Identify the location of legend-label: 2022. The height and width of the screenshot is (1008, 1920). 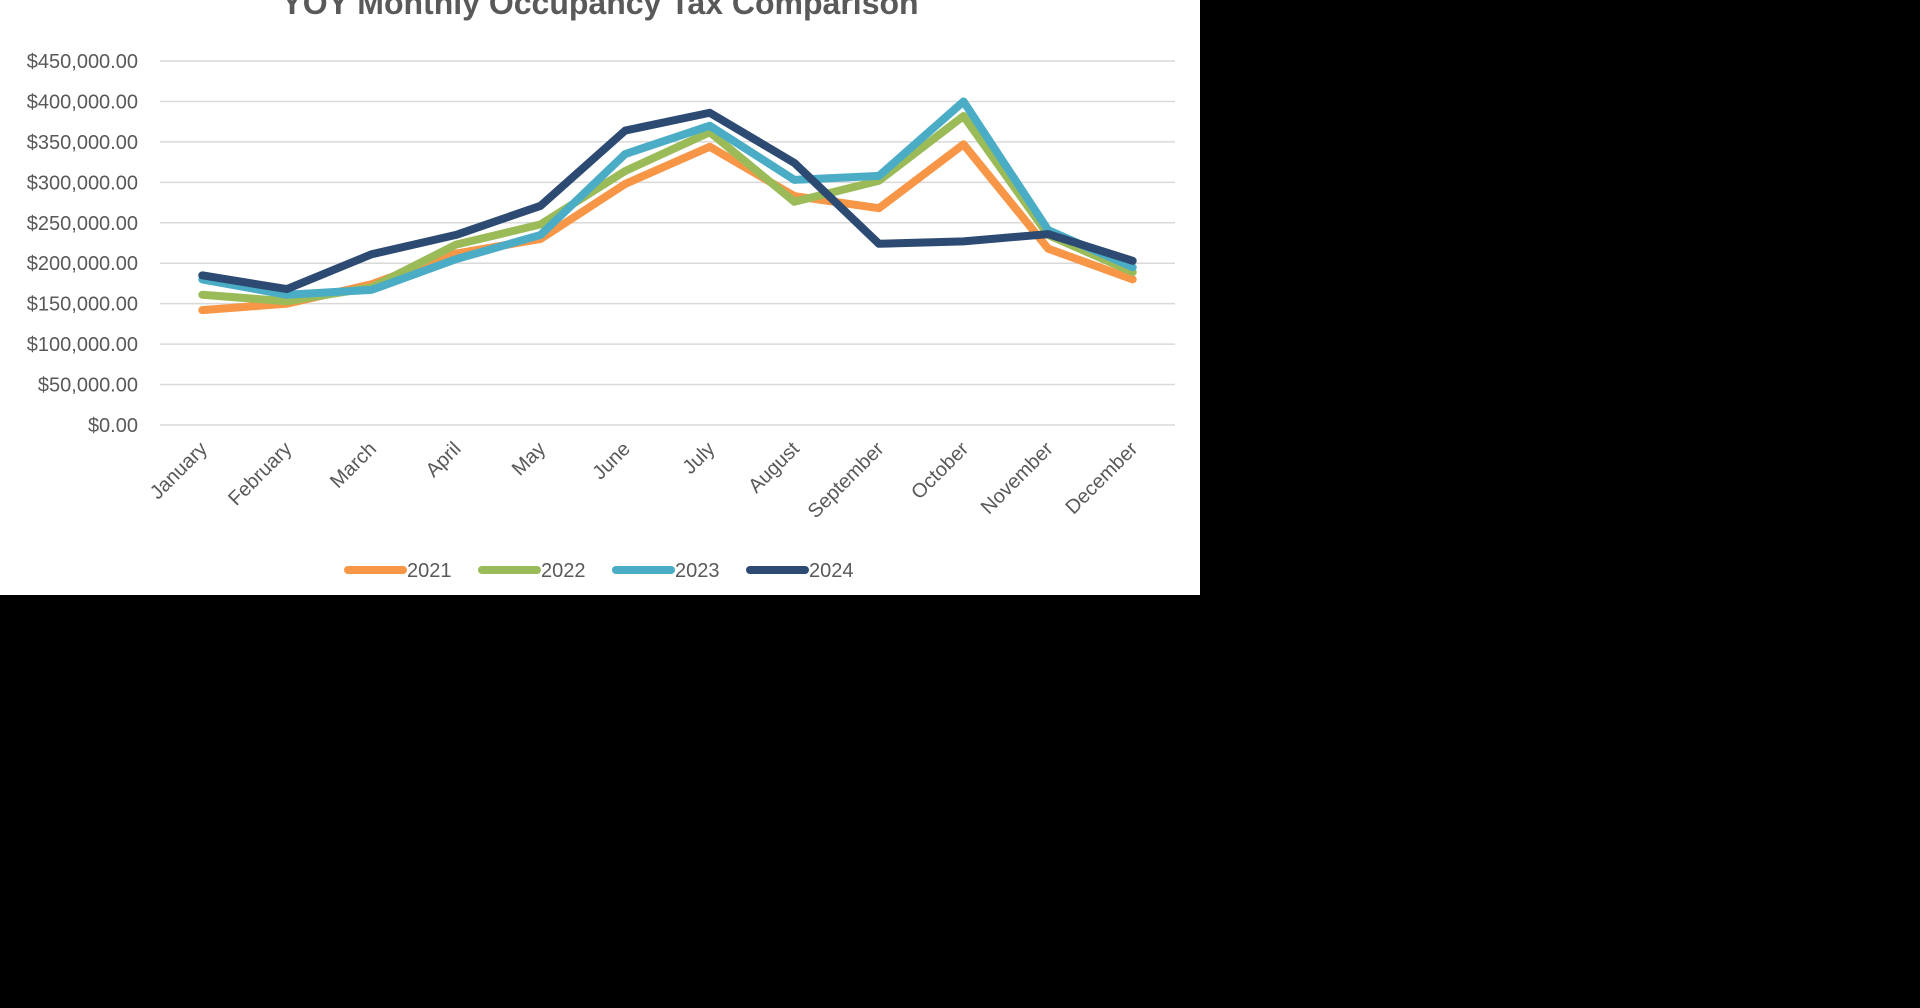
(563, 571).